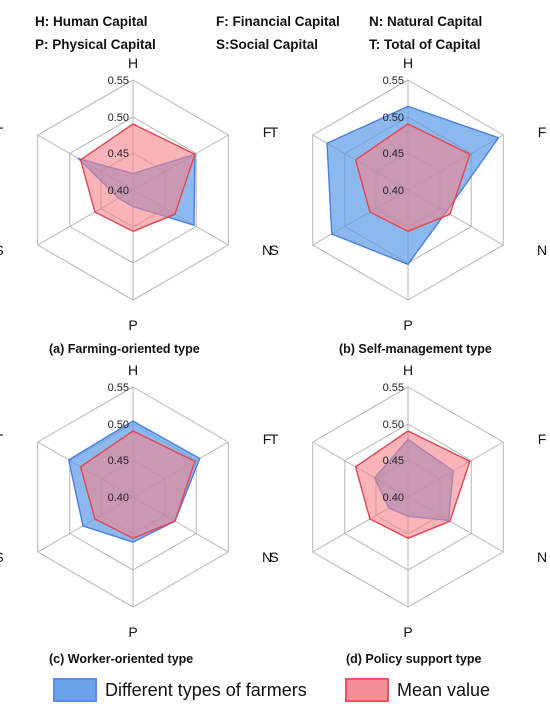 The width and height of the screenshot is (550, 716). I want to click on legend-mean-label: Mean value, so click(444, 689).